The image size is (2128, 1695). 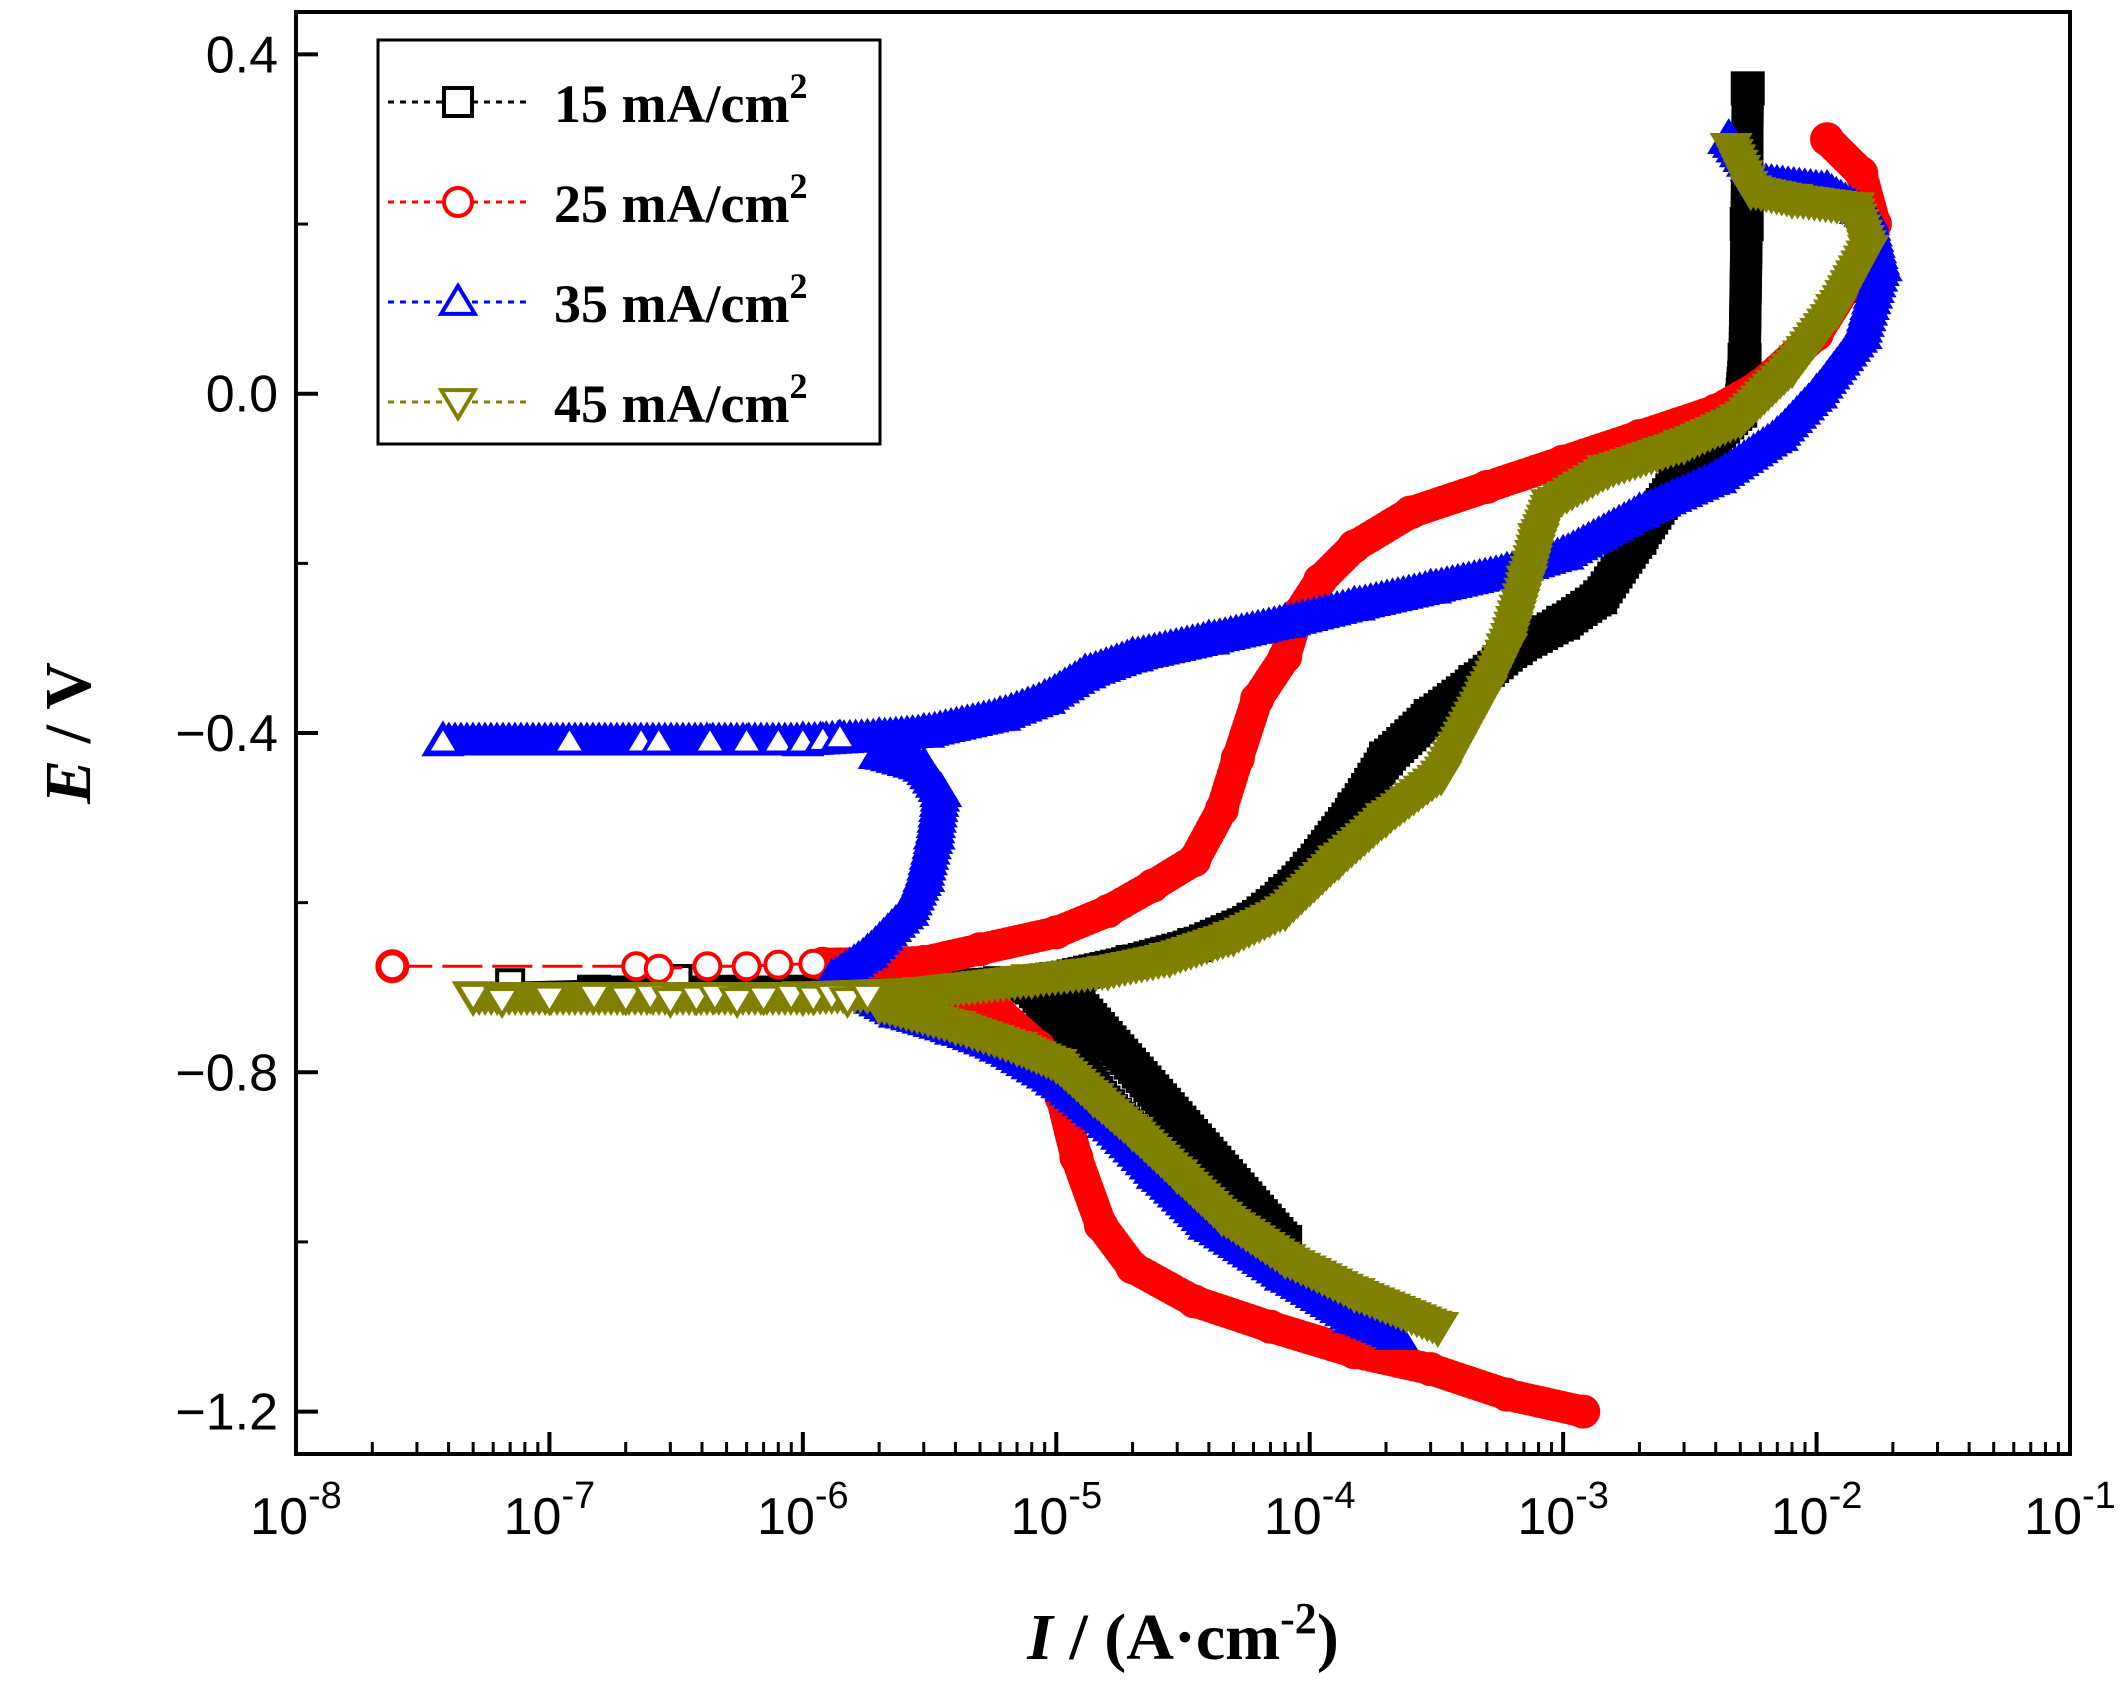 I want to click on legend-label-text: 15 mA/cm, so click(x=671, y=104).